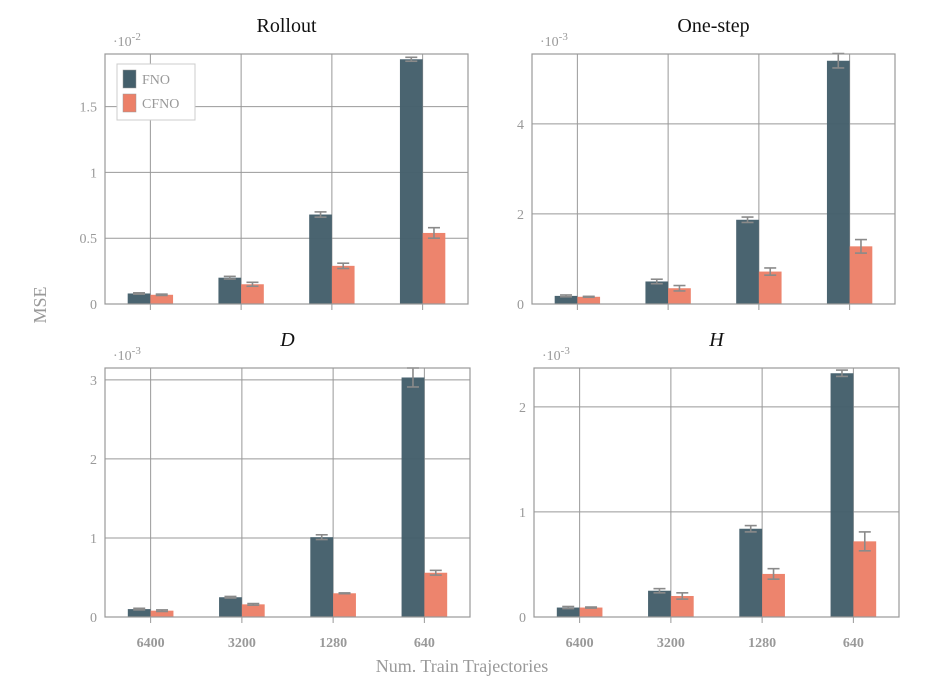 The image size is (936, 692). I want to click on legend: FNO CFNO, so click(156, 92).